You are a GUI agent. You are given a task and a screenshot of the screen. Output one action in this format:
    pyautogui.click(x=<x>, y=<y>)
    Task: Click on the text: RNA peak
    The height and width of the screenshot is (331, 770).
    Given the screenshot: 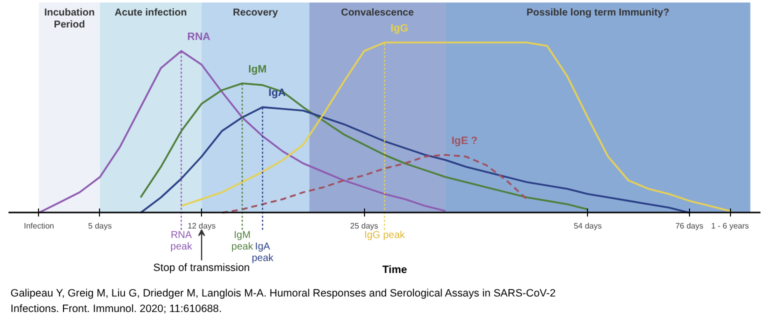 What is the action you would take?
    pyautogui.click(x=182, y=241)
    